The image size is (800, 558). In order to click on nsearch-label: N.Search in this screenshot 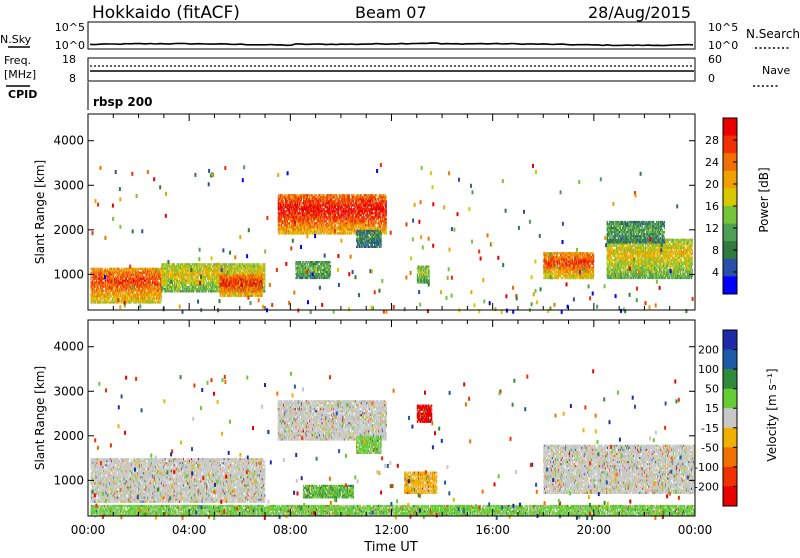, I will do `click(773, 34)`.